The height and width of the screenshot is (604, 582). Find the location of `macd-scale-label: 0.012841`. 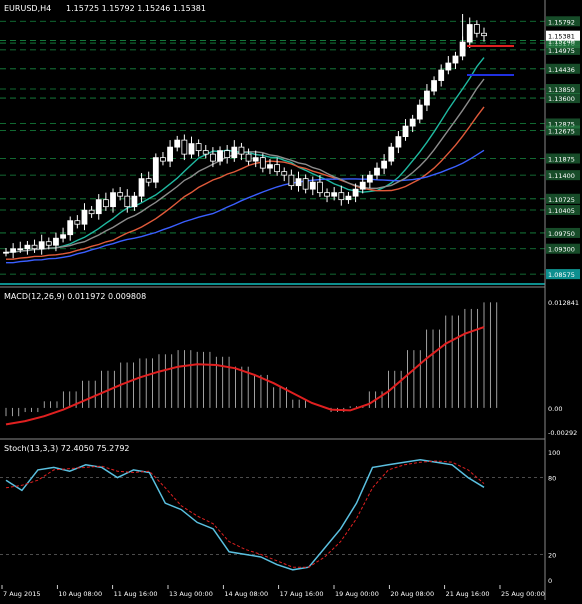

macd-scale-label: 0.012841 is located at coordinates (563, 303).